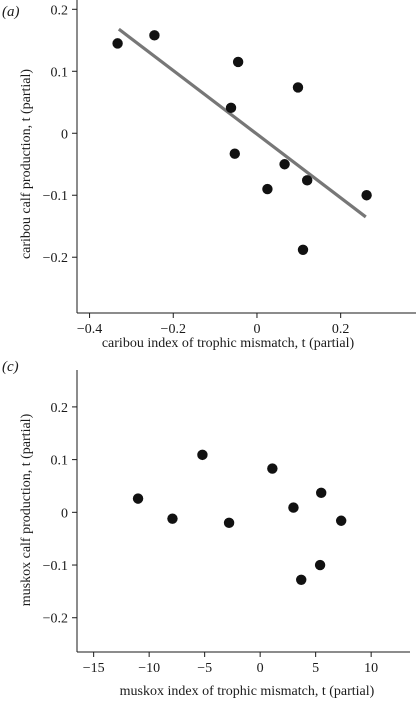  Describe the element at coordinates (10, 367) in the screenshot. I see `panel-label-c: (c)` at that location.